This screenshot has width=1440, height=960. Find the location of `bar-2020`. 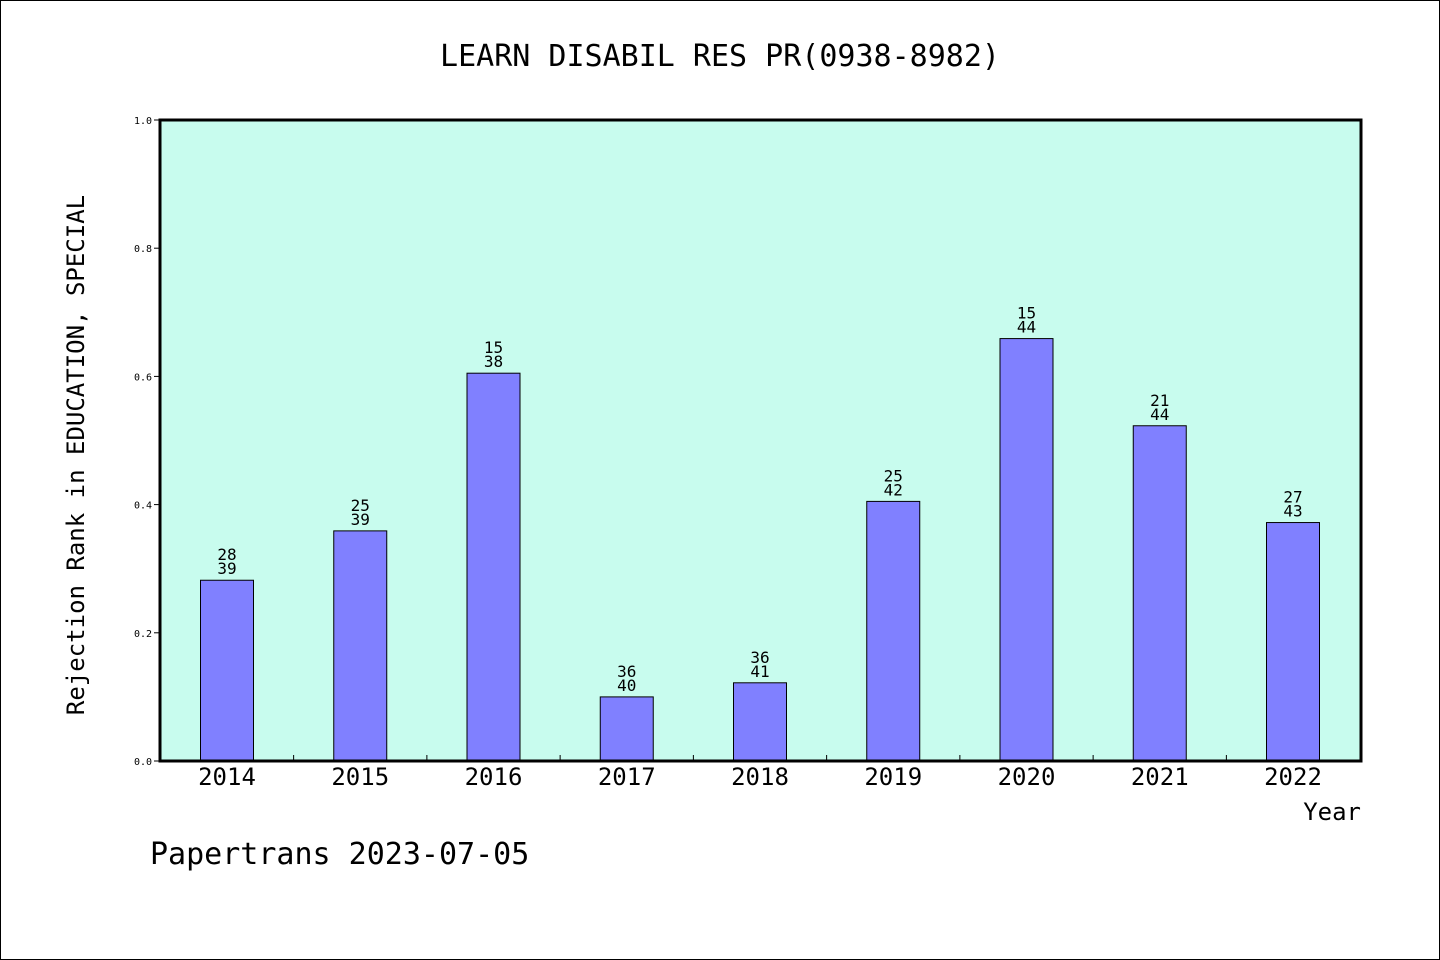

bar-2020 is located at coordinates (1026, 550).